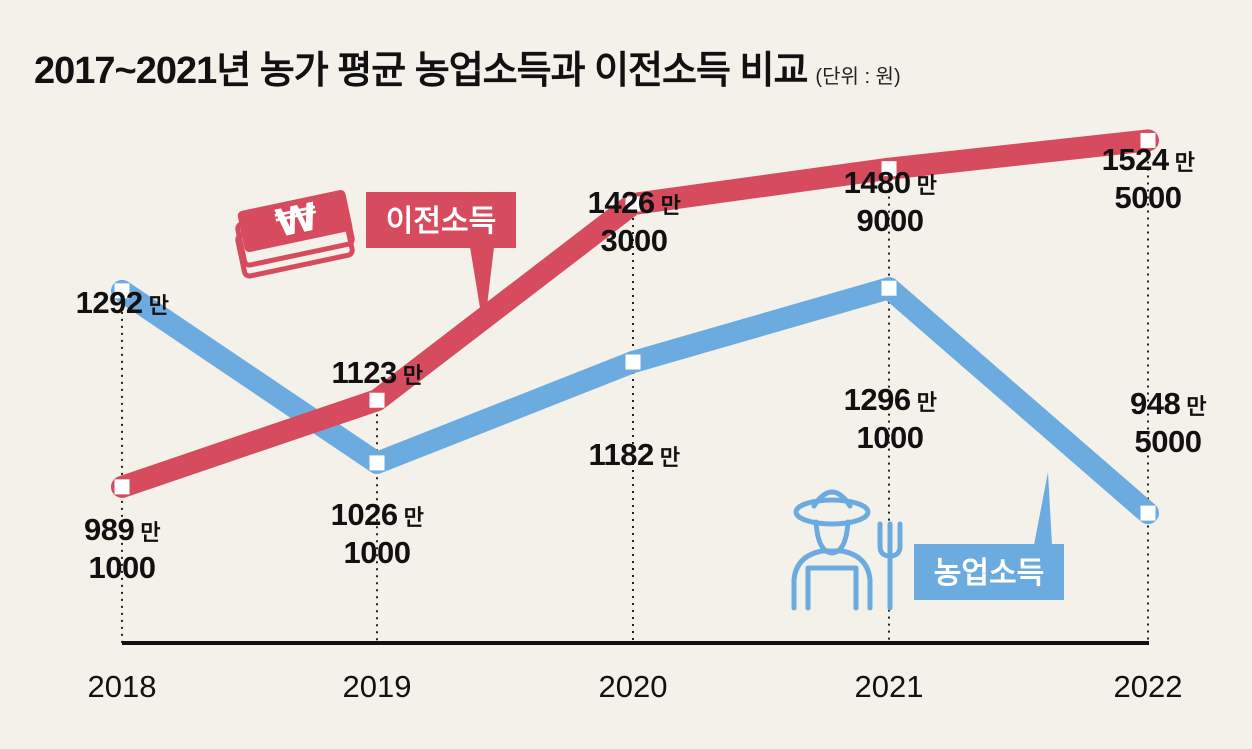 The height and width of the screenshot is (749, 1252). Describe the element at coordinates (634, 221) in the screenshot. I see `transfer-value-label-2020: 1426 만 3000` at that location.